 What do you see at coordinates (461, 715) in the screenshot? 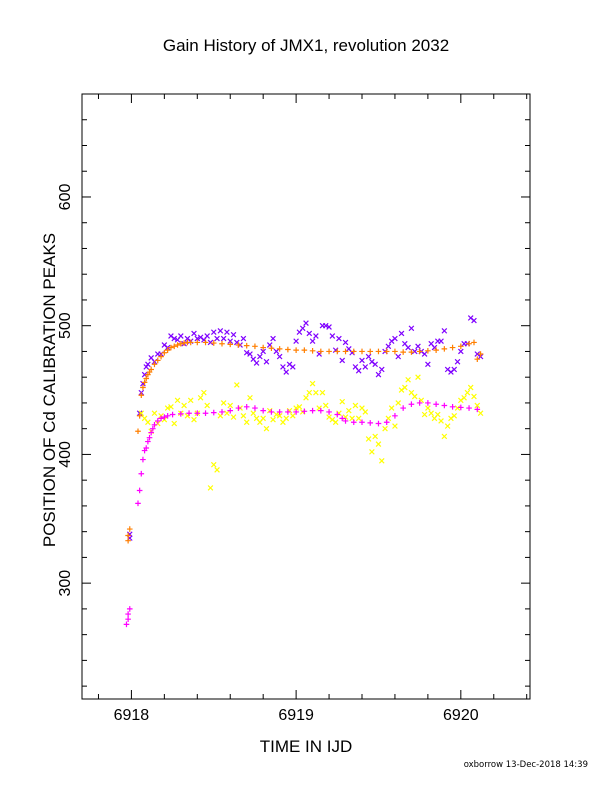
I see `x-tick-label: 6920` at bounding box center [461, 715].